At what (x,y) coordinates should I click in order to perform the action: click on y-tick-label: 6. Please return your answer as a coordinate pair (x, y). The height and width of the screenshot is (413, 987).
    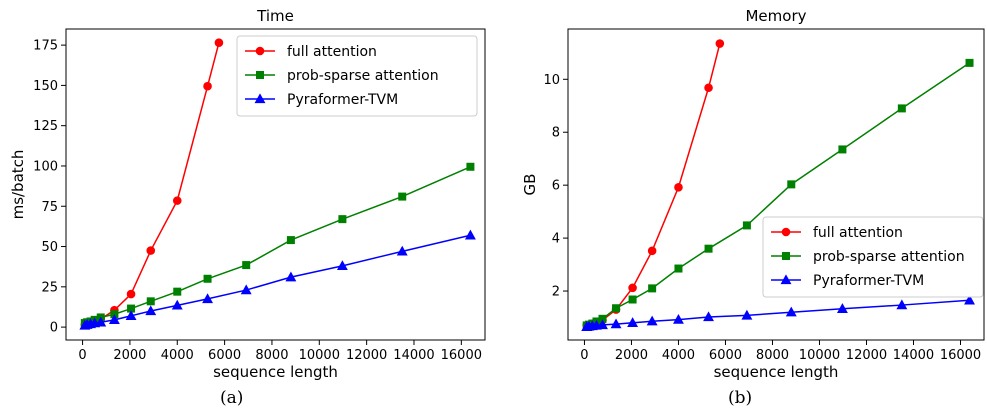
    Looking at the image, I should click on (556, 186).